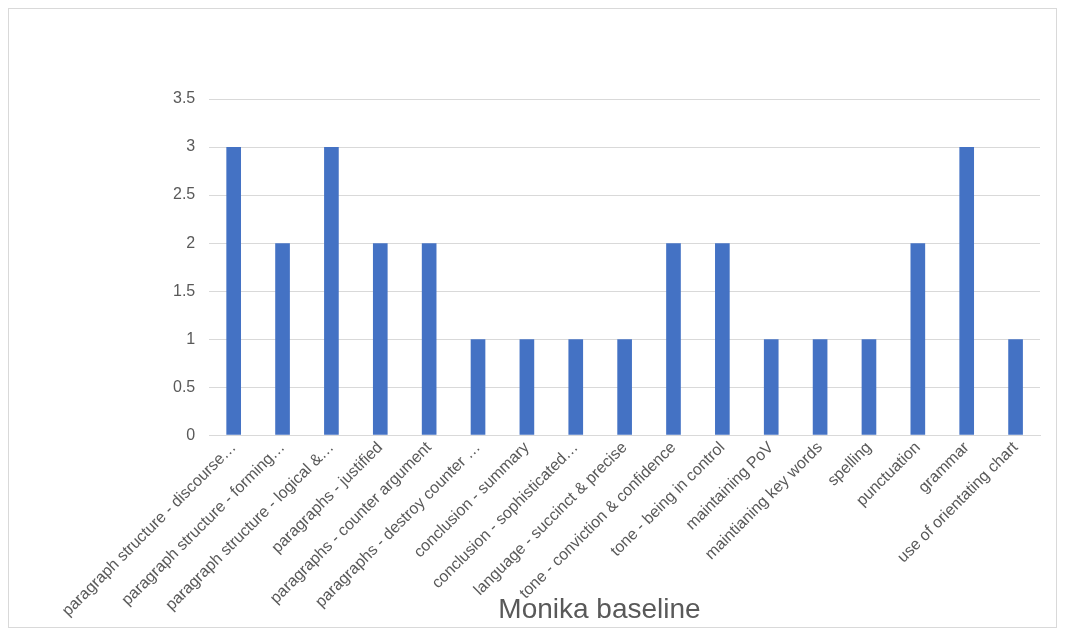 The height and width of the screenshot is (636, 1065). I want to click on y-tick-label: 2, so click(191, 242).